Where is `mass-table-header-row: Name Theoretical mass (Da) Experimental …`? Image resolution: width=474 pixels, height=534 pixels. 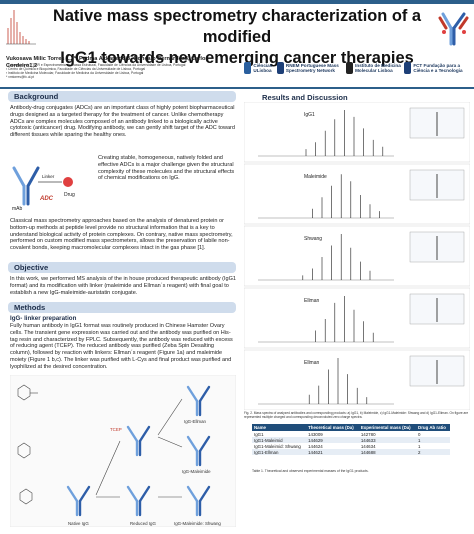
mass-table-header-row: Name Theoretical mass (Da) Experimental … is located at coordinates (351, 427).